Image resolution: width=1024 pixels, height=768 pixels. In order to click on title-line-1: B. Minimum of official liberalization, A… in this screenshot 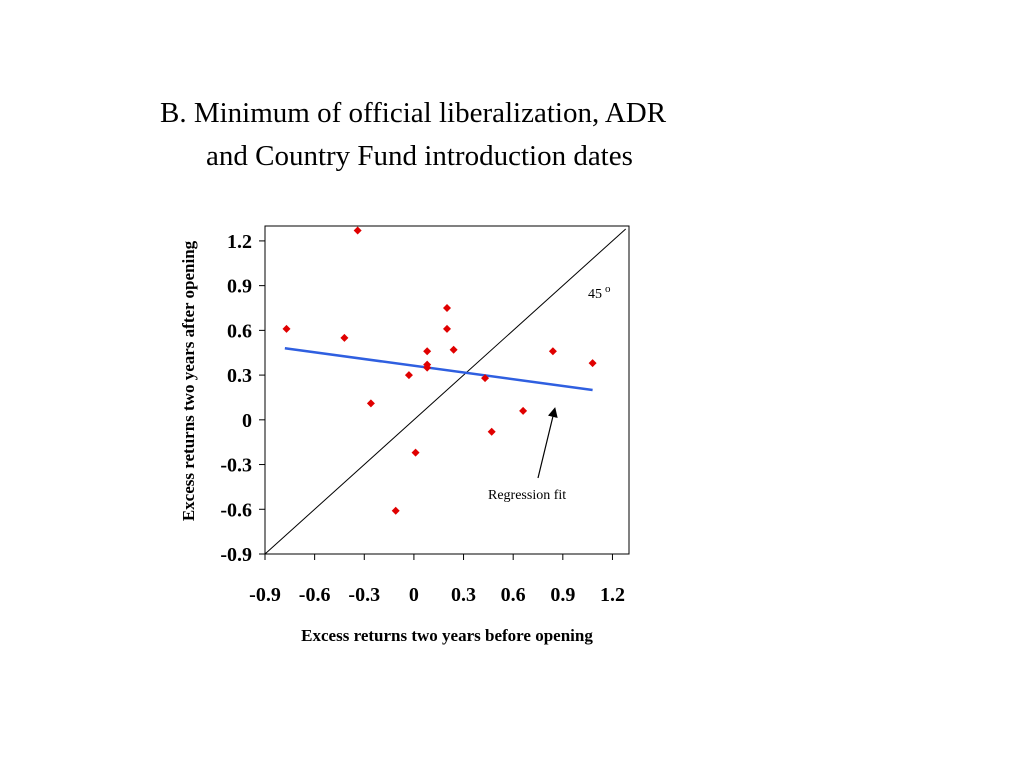, I will do `click(413, 113)`.